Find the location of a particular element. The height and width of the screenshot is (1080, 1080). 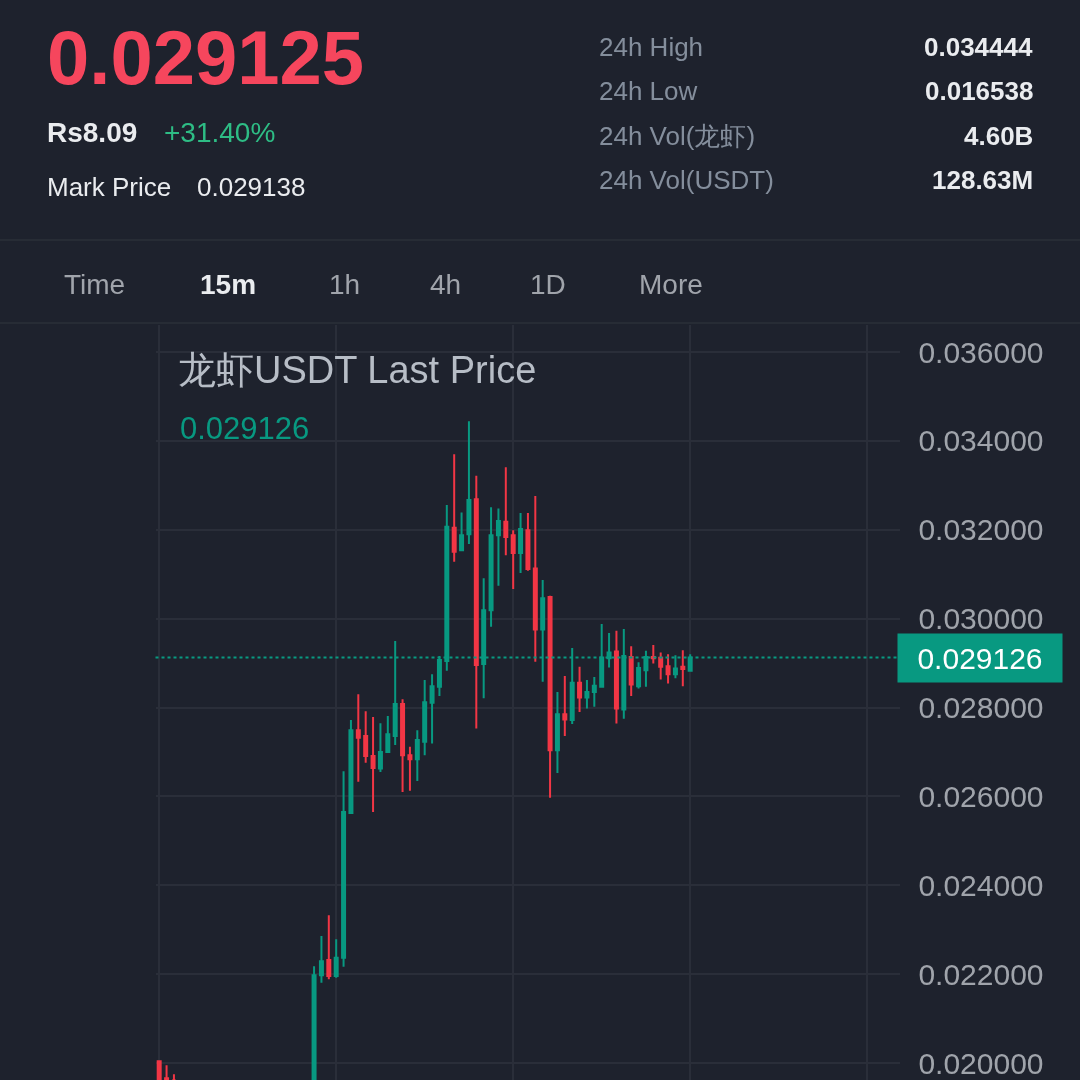

text: 24h Vol(USDT) is located at coordinates (686, 180).